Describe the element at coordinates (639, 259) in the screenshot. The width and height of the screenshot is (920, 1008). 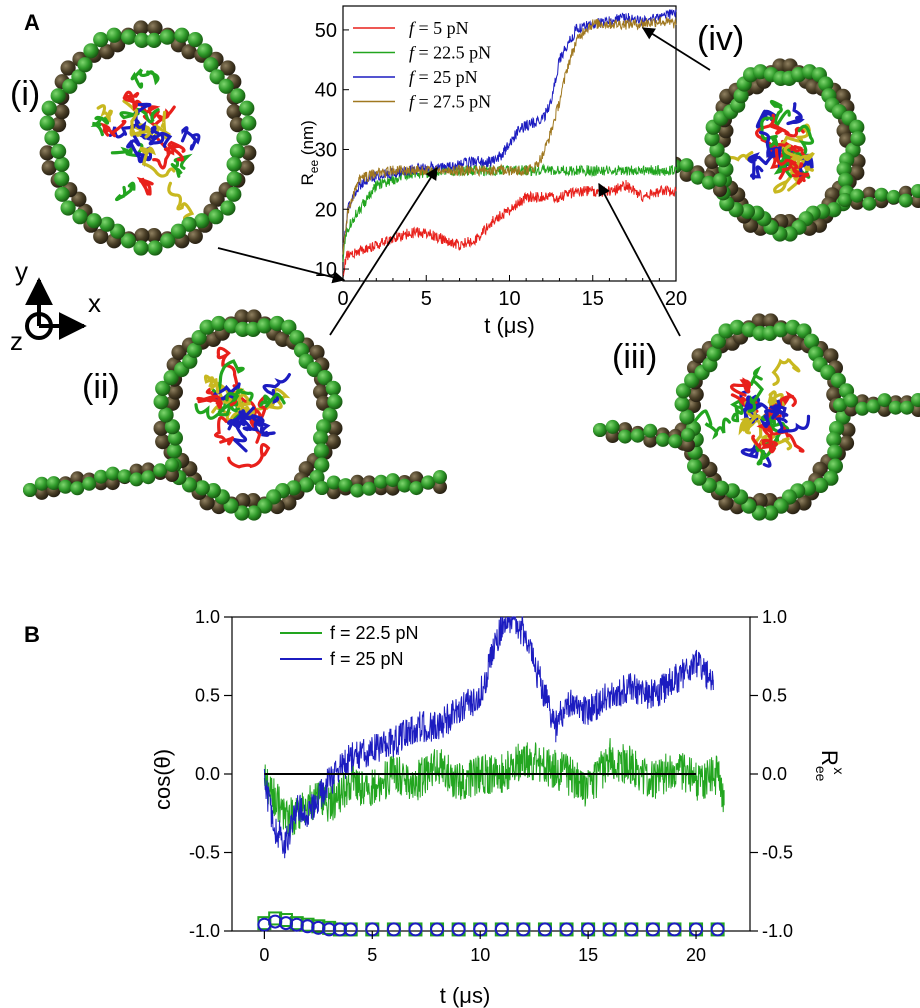
I see `pointer-arrow-iii` at that location.